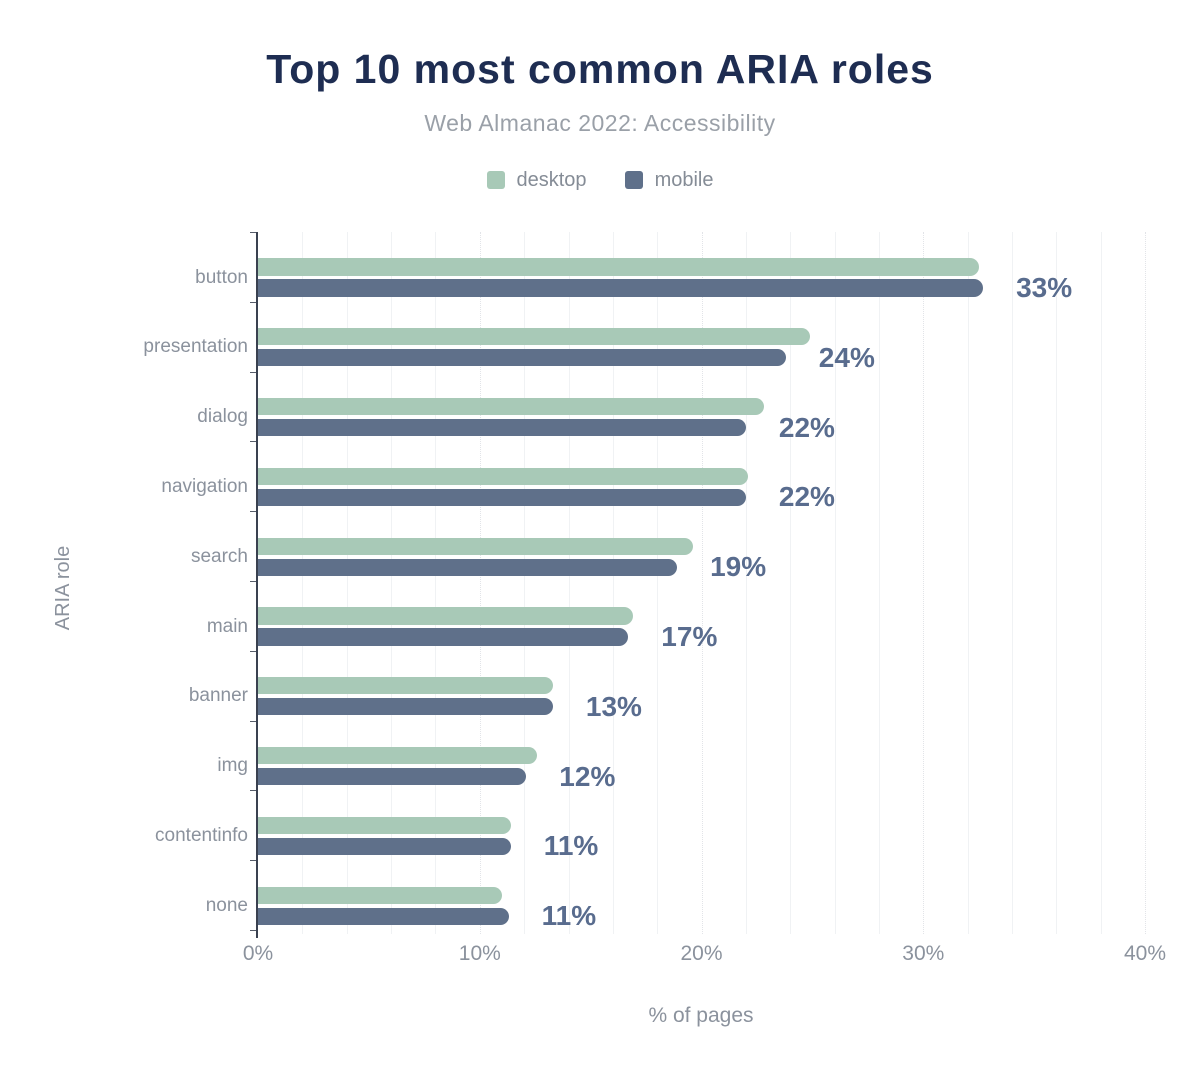  Describe the element at coordinates (600, 123) in the screenshot. I see `chart-subtitle: Web Almanac 2022: Accessibility` at that location.